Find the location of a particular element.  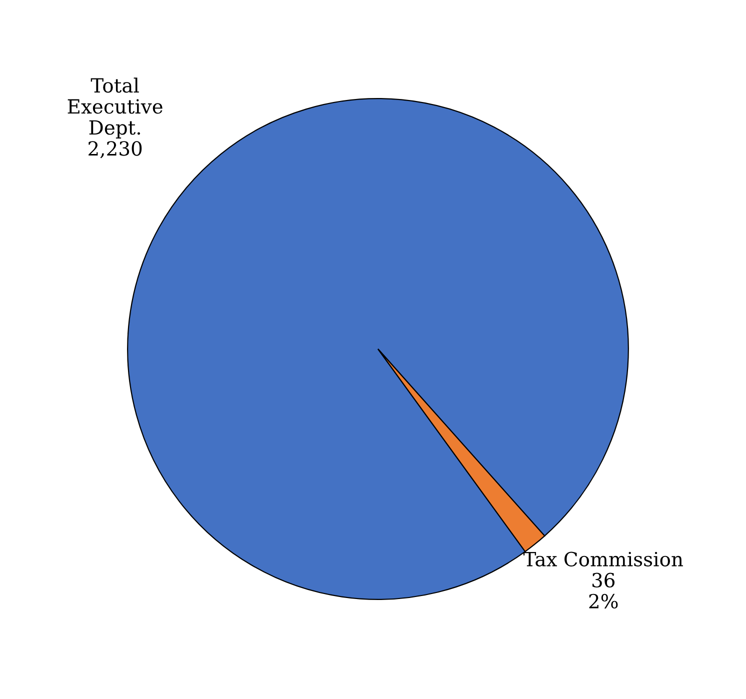

slice-label: Total Executive Dept. is located at coordinates (115, 108).